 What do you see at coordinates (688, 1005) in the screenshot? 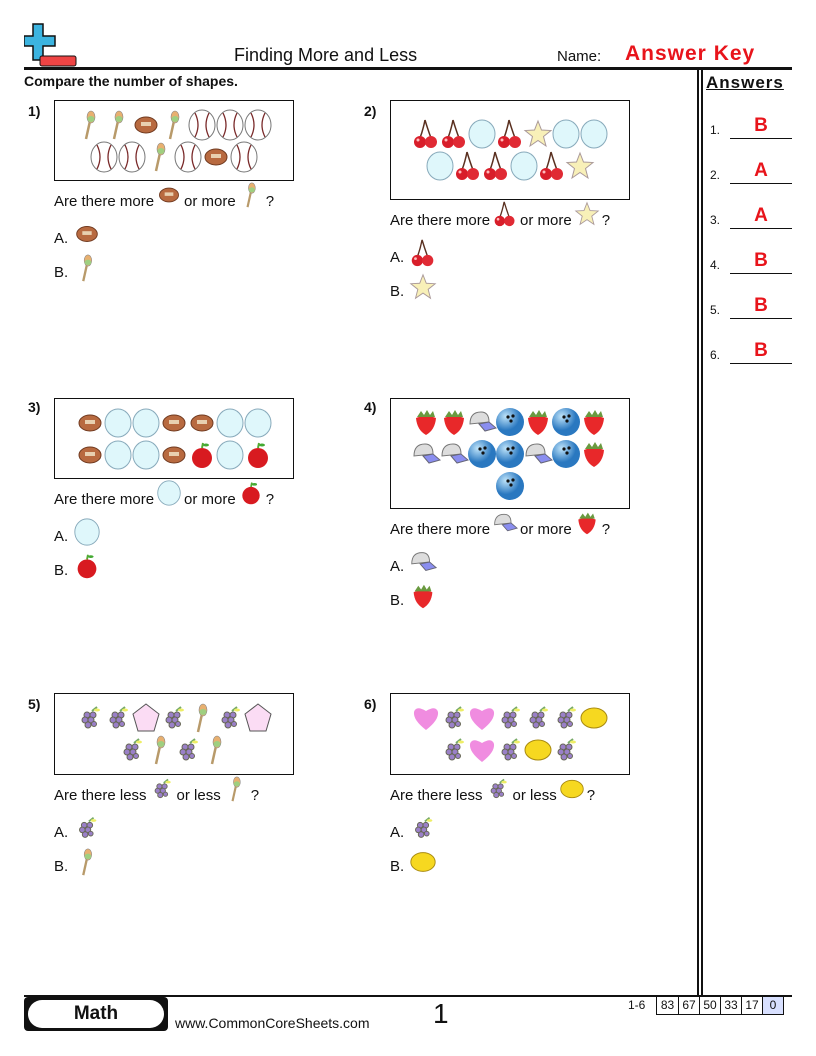
I see `score-cell: 67` at bounding box center [688, 1005].